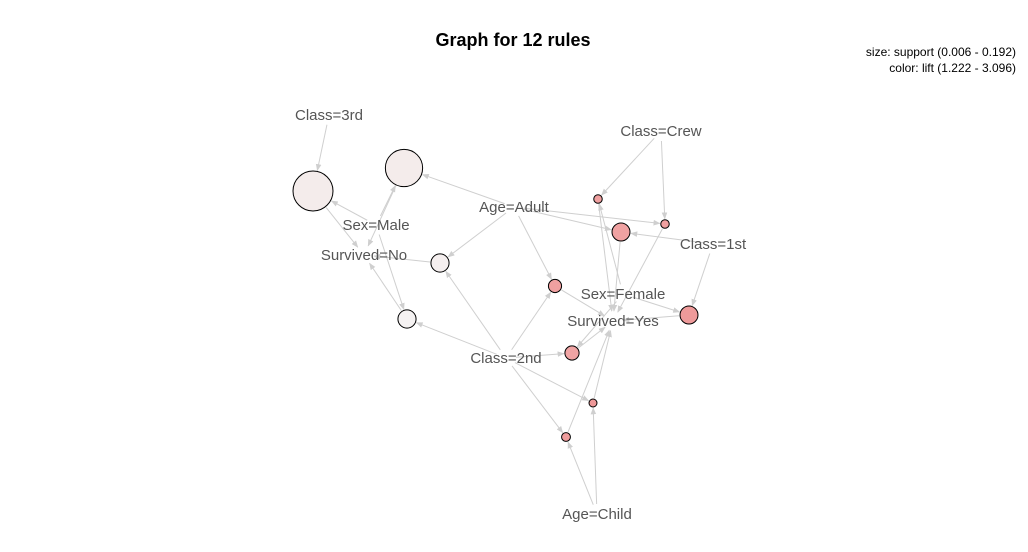 The width and height of the screenshot is (1028, 552). Describe the element at coordinates (598, 199) in the screenshot. I see `rule-node-r5` at that location.